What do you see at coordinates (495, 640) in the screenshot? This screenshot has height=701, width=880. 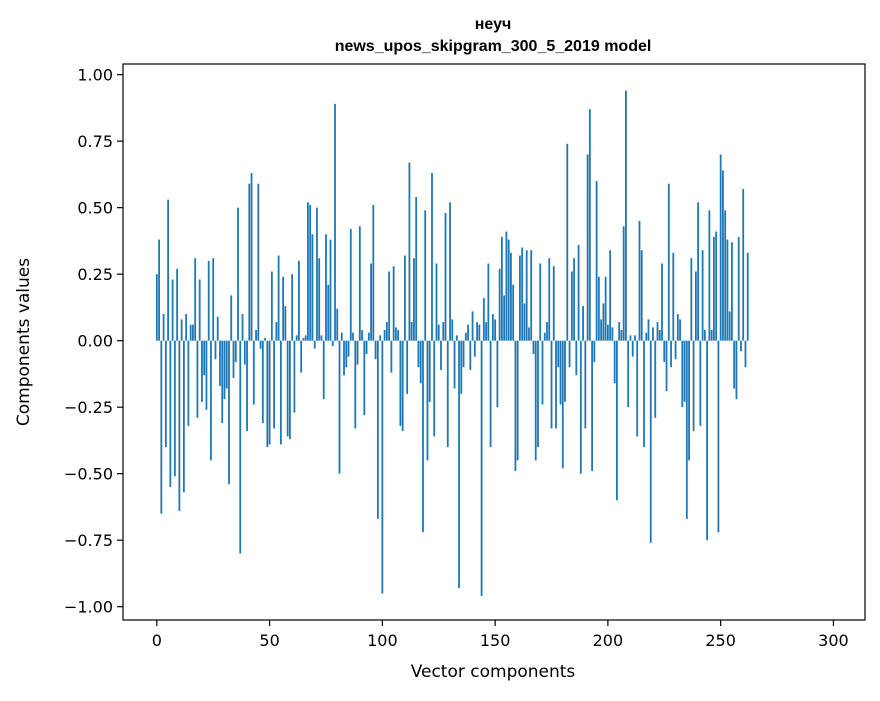 I see `x-tick-label: 150` at bounding box center [495, 640].